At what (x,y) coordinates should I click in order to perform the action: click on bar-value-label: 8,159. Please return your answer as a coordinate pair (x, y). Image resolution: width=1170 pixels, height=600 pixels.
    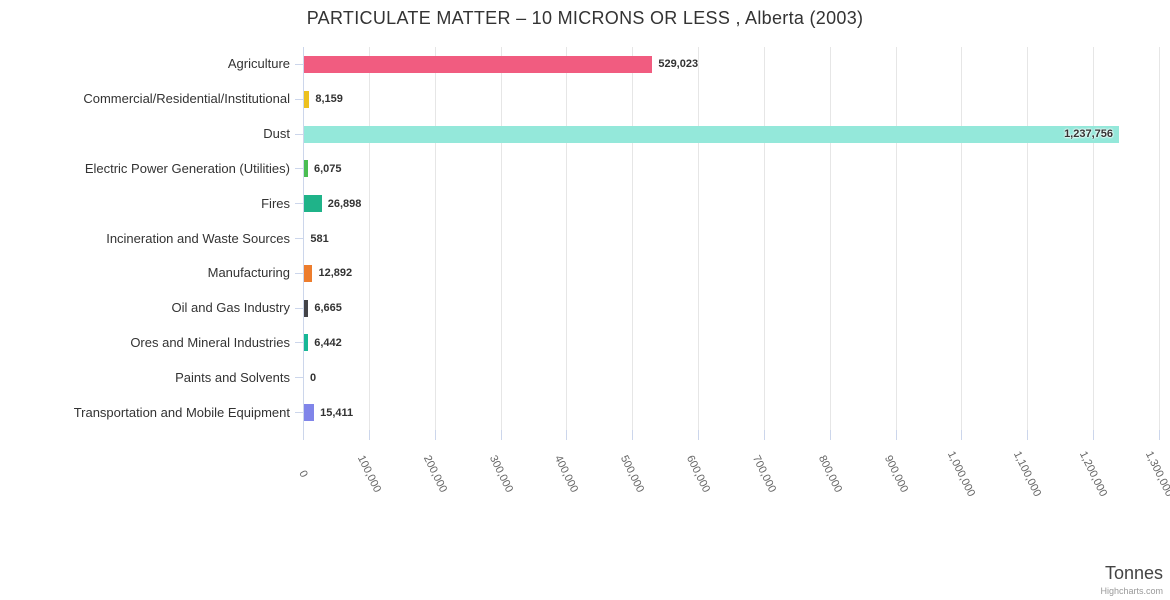
    Looking at the image, I should click on (329, 99).